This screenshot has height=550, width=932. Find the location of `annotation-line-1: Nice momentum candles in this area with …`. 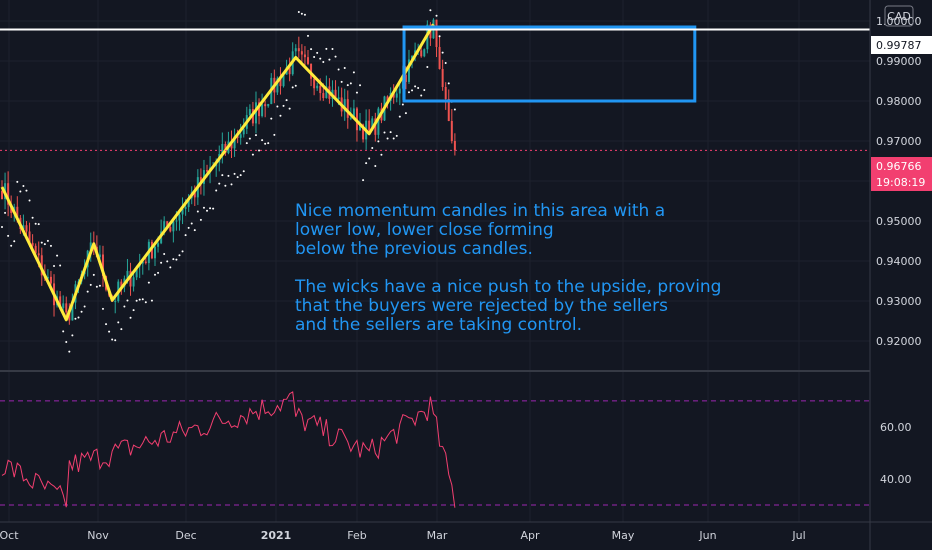

annotation-line-1: Nice momentum candles in this area with … is located at coordinates (480, 211).